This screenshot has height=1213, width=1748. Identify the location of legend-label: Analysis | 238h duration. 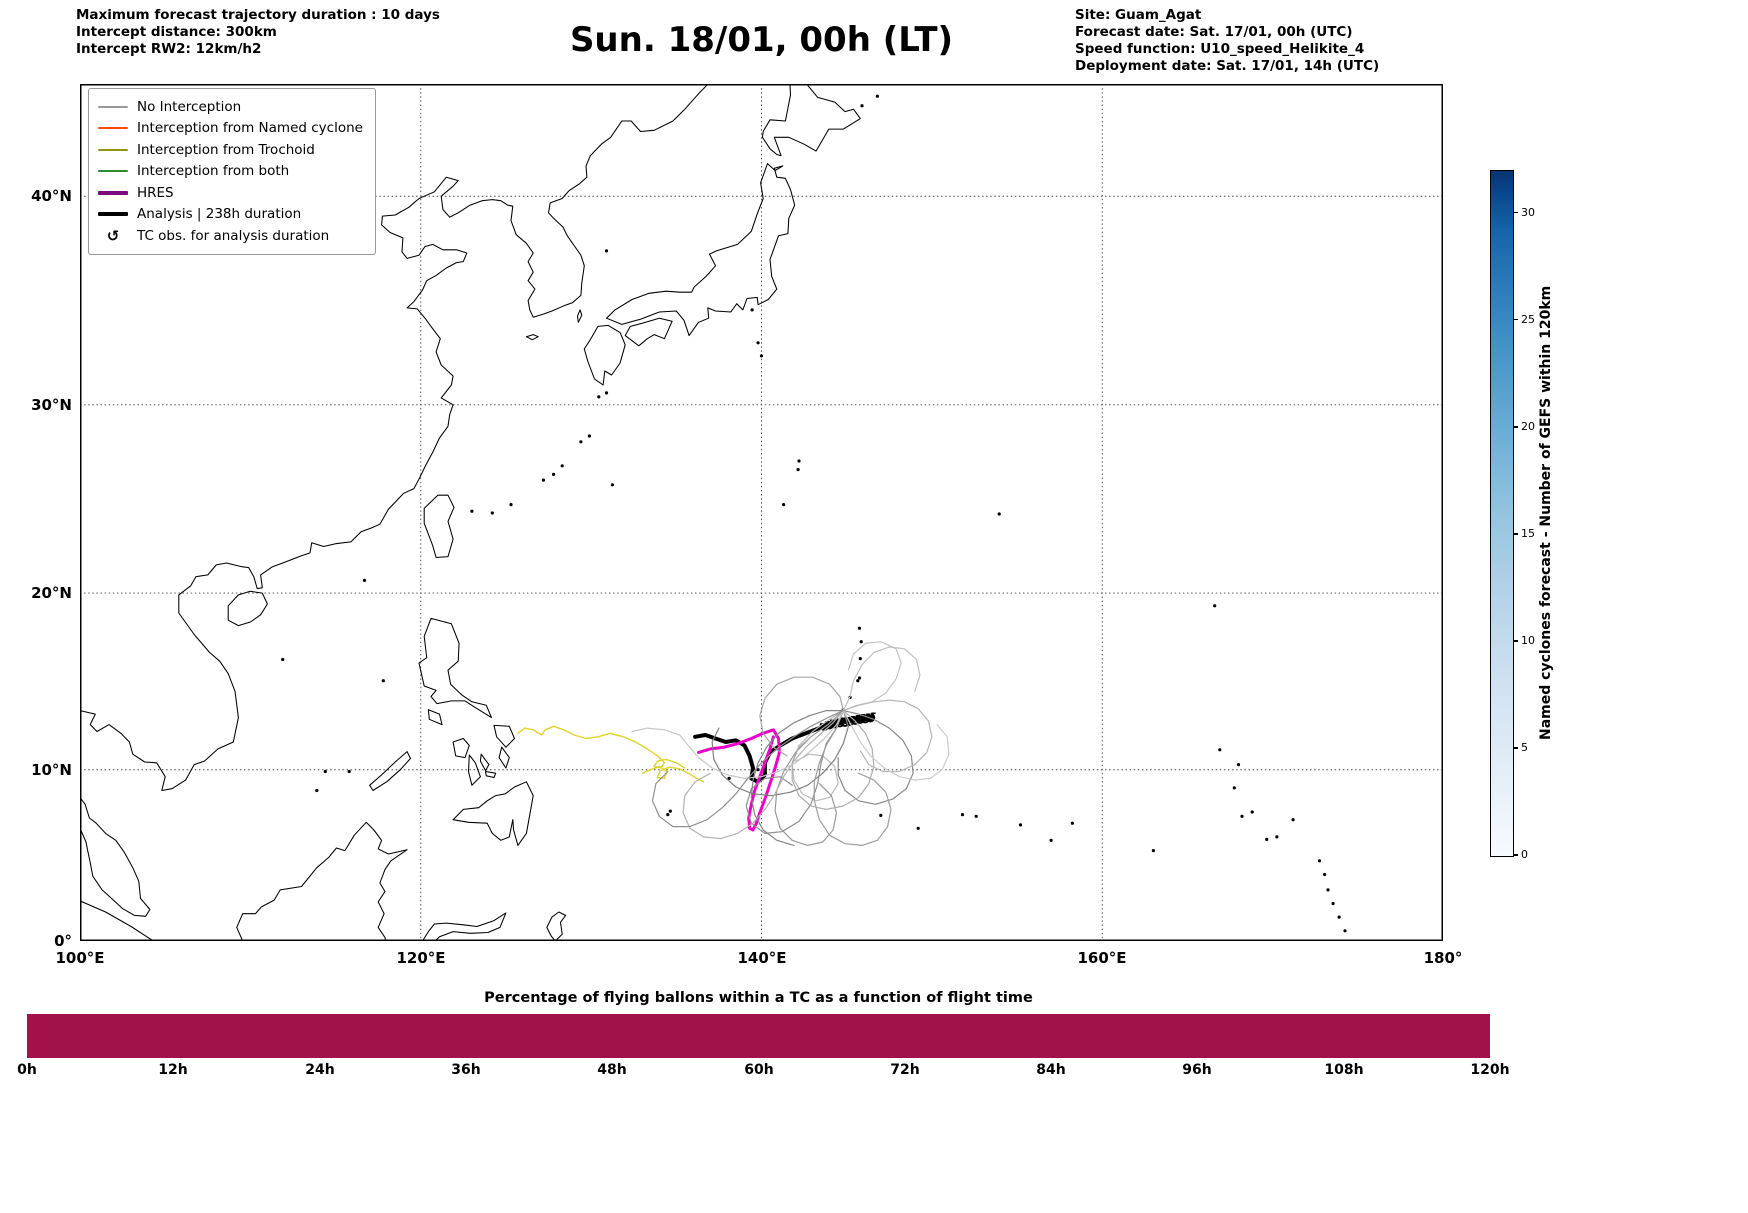
(219, 214).